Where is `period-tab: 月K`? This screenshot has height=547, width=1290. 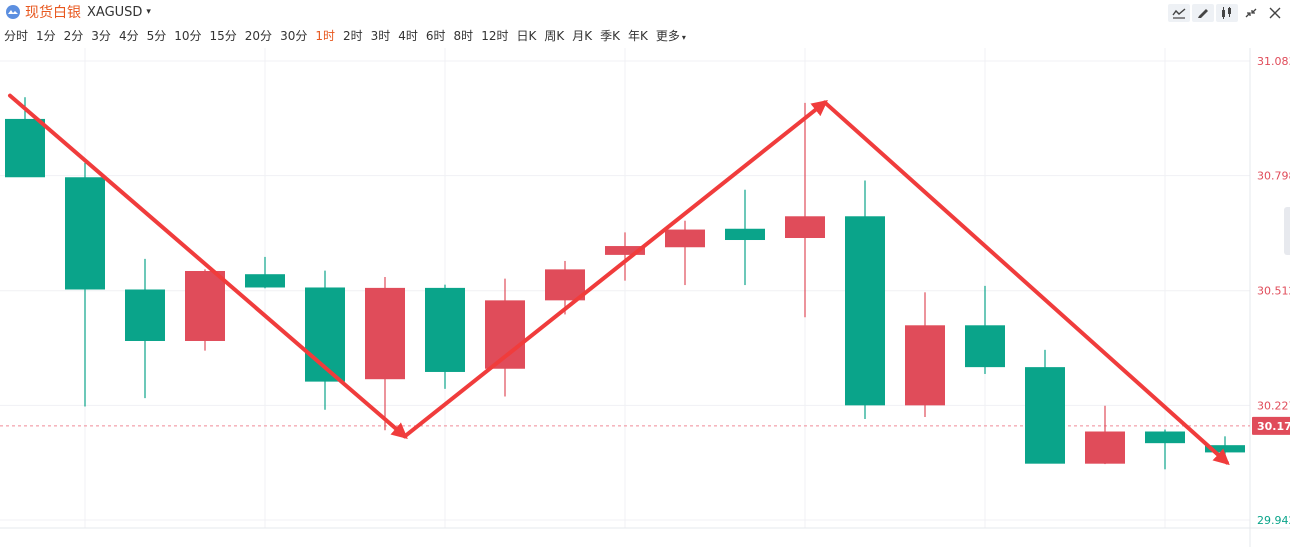
period-tab: 月K is located at coordinates (582, 35).